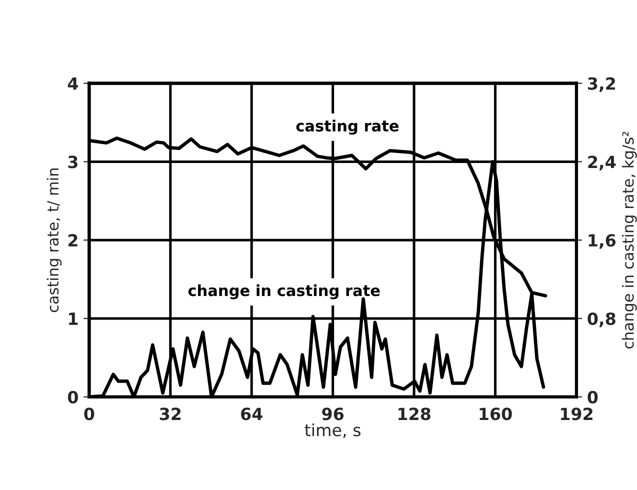  I want to click on x-tick-label: 160, so click(496, 414).